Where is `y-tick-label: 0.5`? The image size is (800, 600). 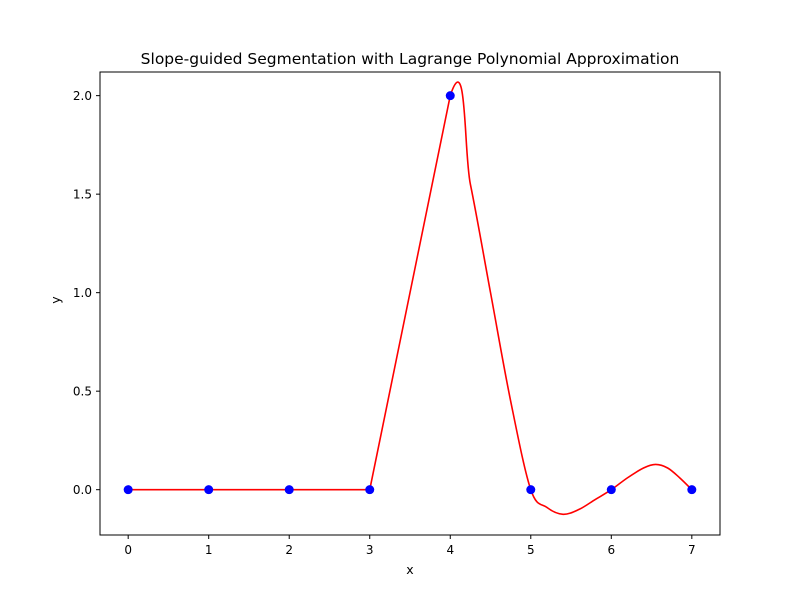 y-tick-label: 0.5 is located at coordinates (82, 392).